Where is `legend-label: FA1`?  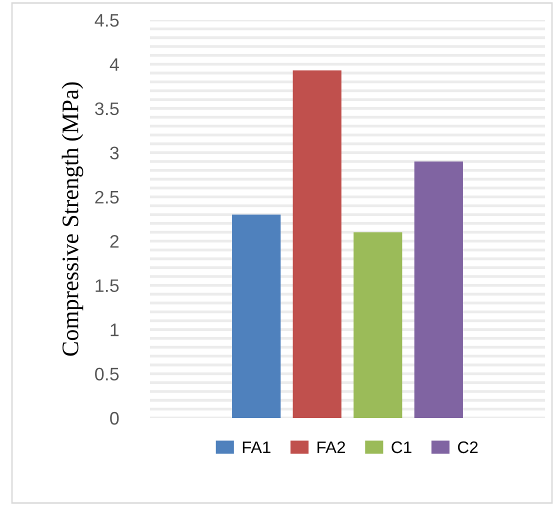 legend-label: FA1 is located at coordinates (256, 448).